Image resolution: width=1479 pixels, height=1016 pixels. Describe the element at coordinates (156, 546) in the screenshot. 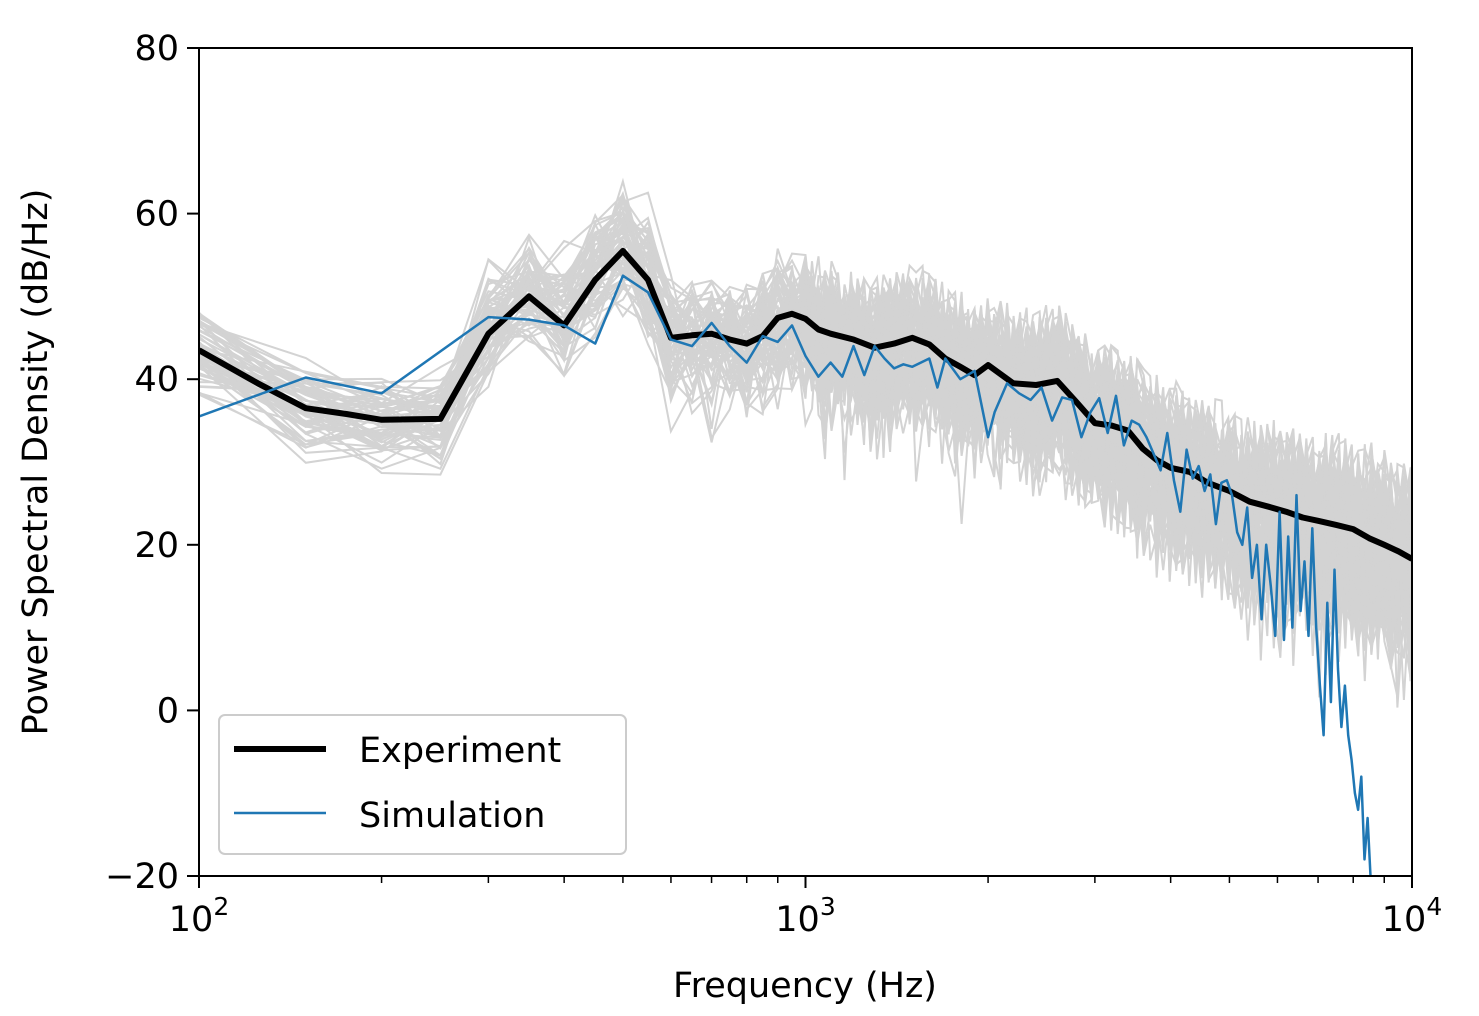

I see `y-tick-label: 20` at that location.